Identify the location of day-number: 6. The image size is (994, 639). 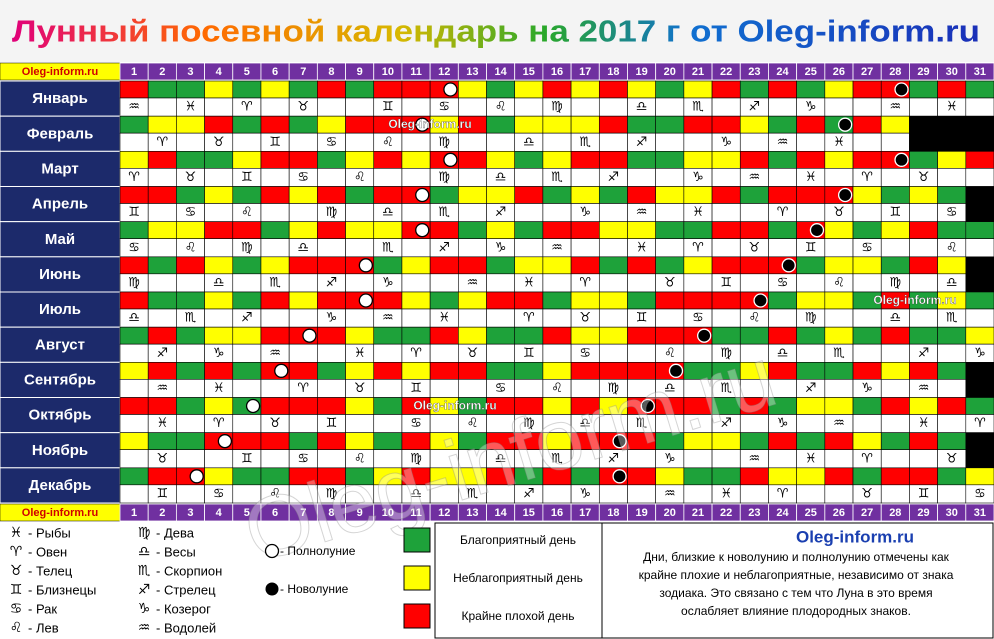
(275, 72).